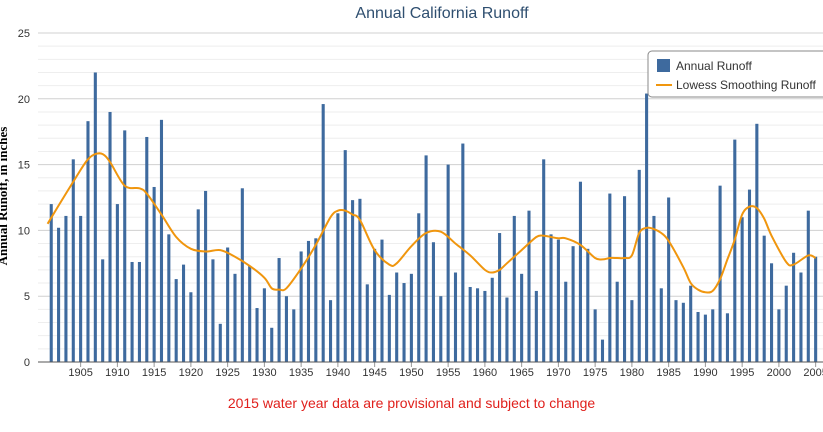 This screenshot has height=432, width=823. Describe the element at coordinates (714, 66) in the screenshot. I see `legend-label-annual-runoff: Annual Runoff` at that location.